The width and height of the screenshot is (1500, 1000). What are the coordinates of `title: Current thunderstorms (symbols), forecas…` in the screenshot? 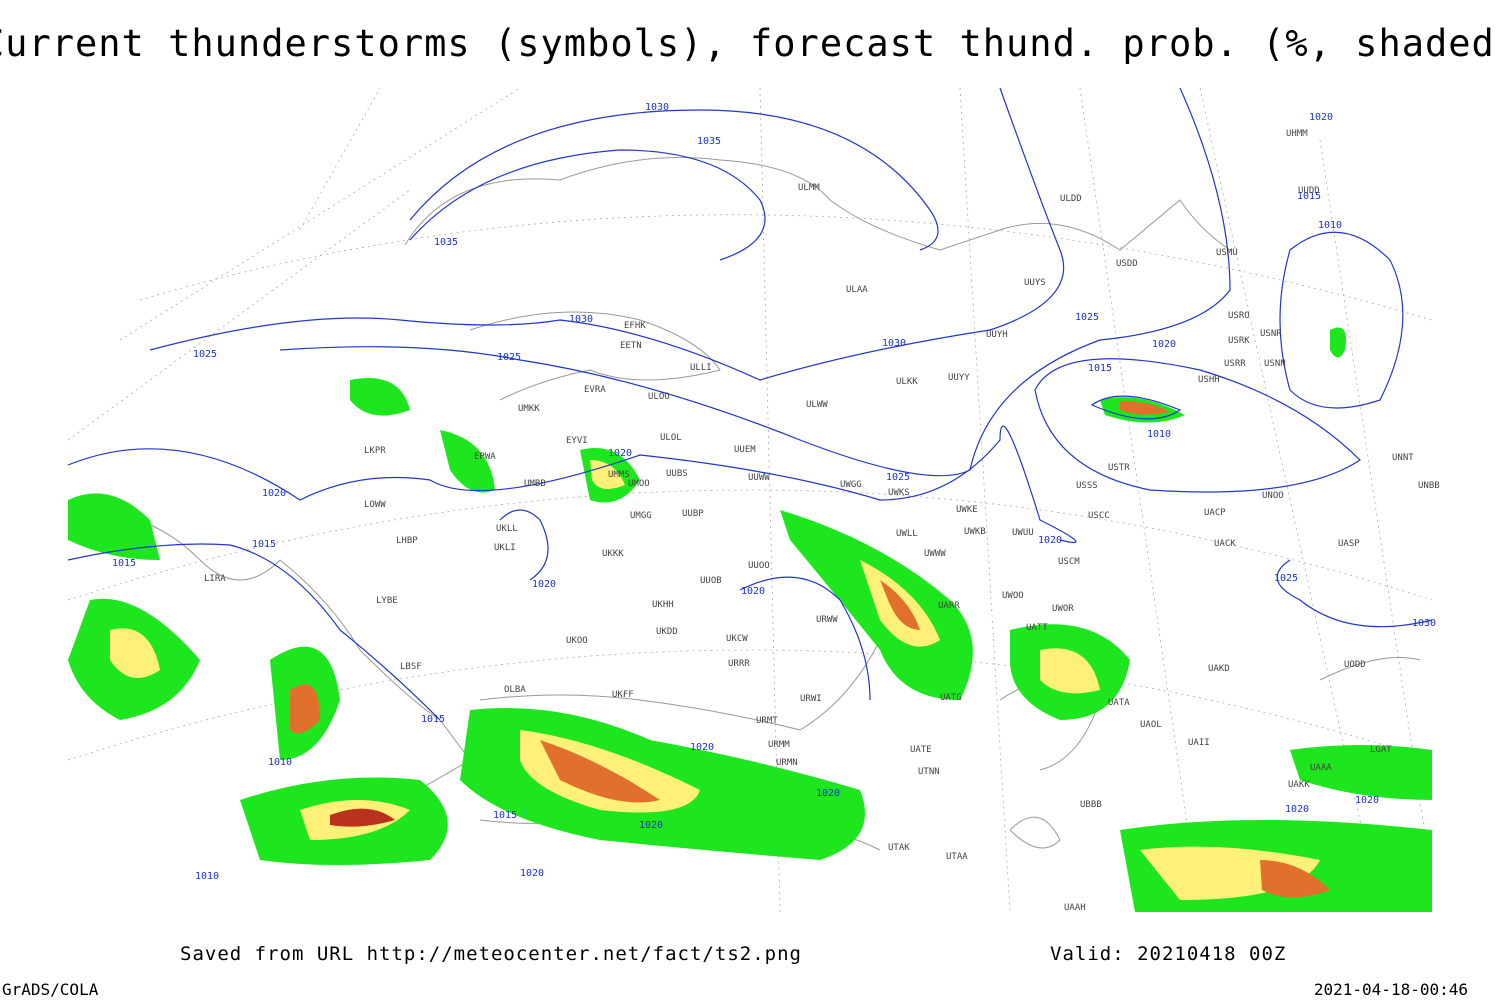 It's located at (750, 43).